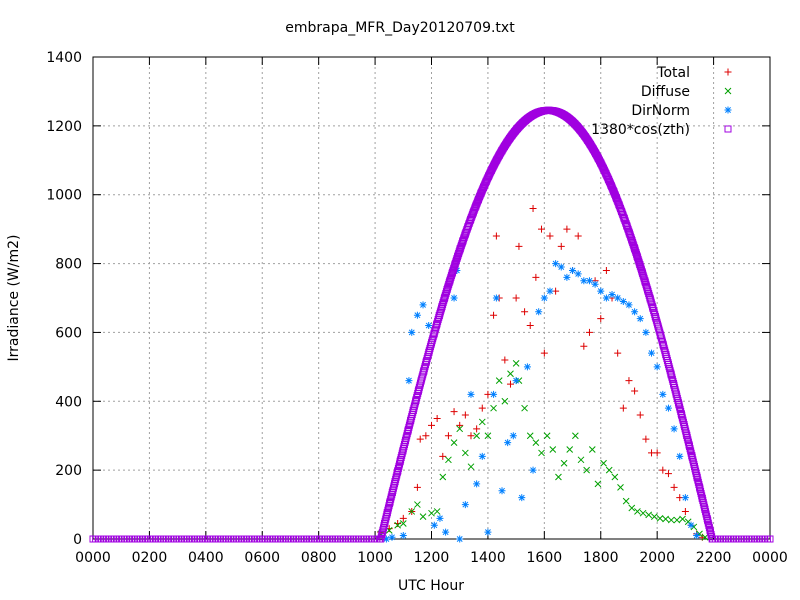  Describe the element at coordinates (665, 92) in the screenshot. I see `legend-label: Diffuse` at that location.